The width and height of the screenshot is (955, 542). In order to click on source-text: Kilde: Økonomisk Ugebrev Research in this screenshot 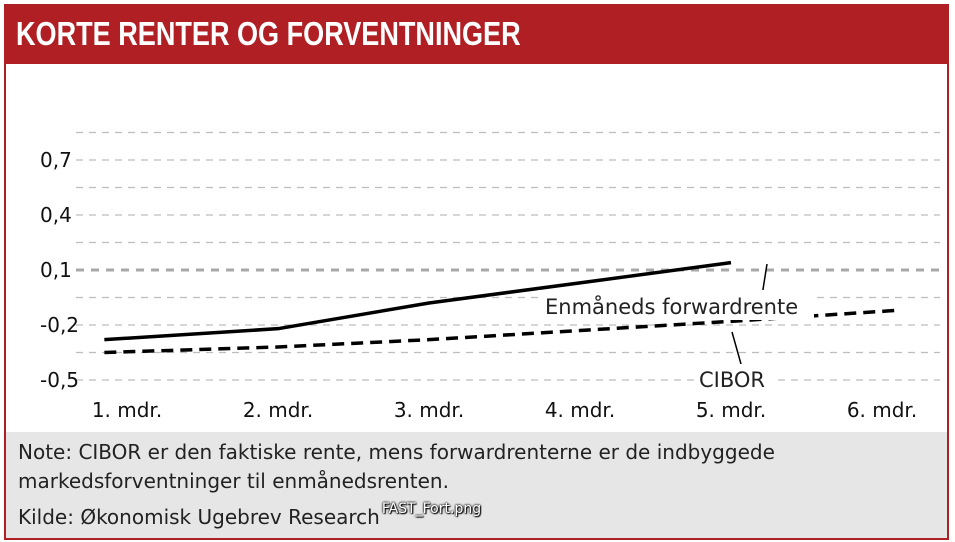, I will do `click(199, 517)`.